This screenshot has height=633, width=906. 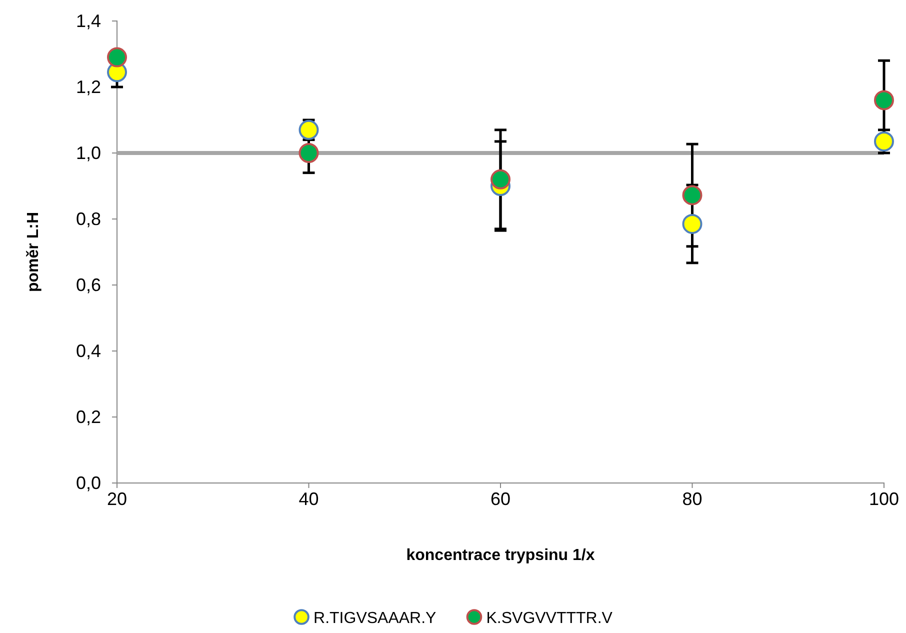 I want to click on x-tick-label: 100, so click(x=884, y=499).